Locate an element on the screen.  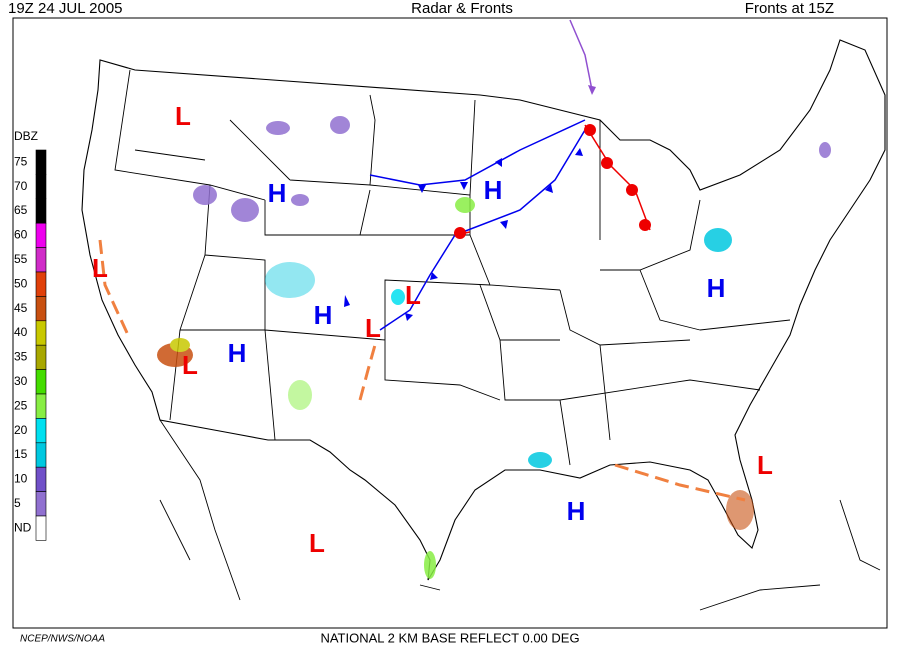
legend-label: 20 is located at coordinates (21, 430).